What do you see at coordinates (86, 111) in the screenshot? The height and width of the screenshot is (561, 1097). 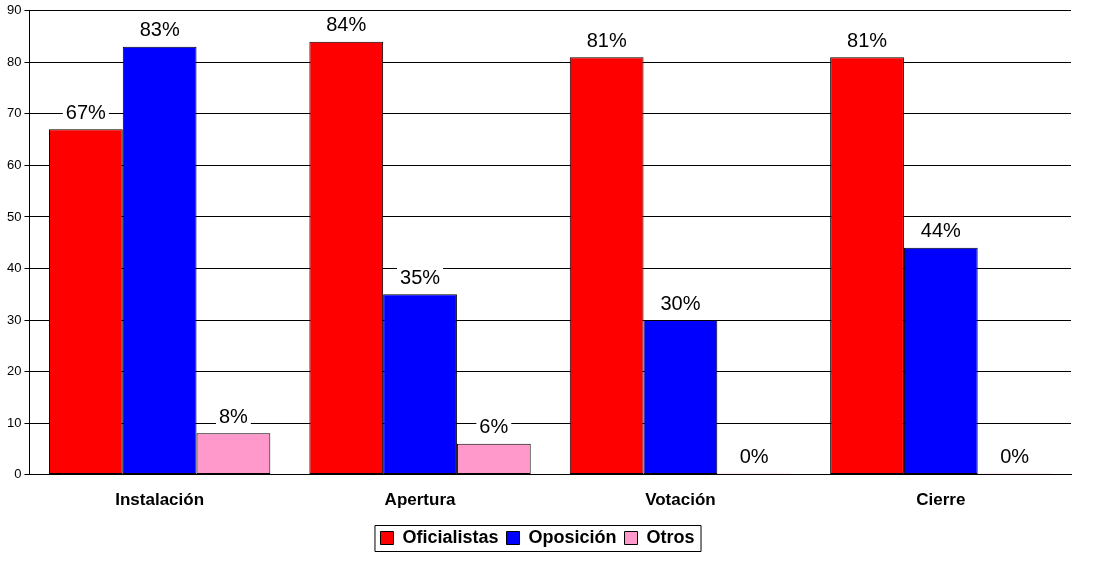 I see `data-label: 67%` at bounding box center [86, 111].